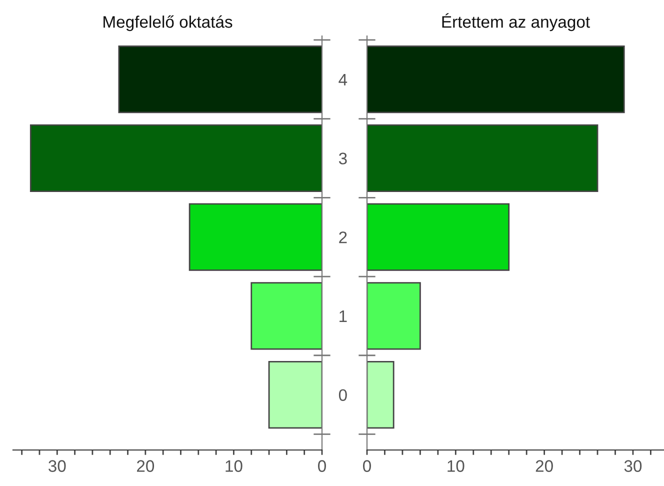  Describe the element at coordinates (168, 23) in the screenshot. I see `chart-title: Megfelelő oktatás` at that location.